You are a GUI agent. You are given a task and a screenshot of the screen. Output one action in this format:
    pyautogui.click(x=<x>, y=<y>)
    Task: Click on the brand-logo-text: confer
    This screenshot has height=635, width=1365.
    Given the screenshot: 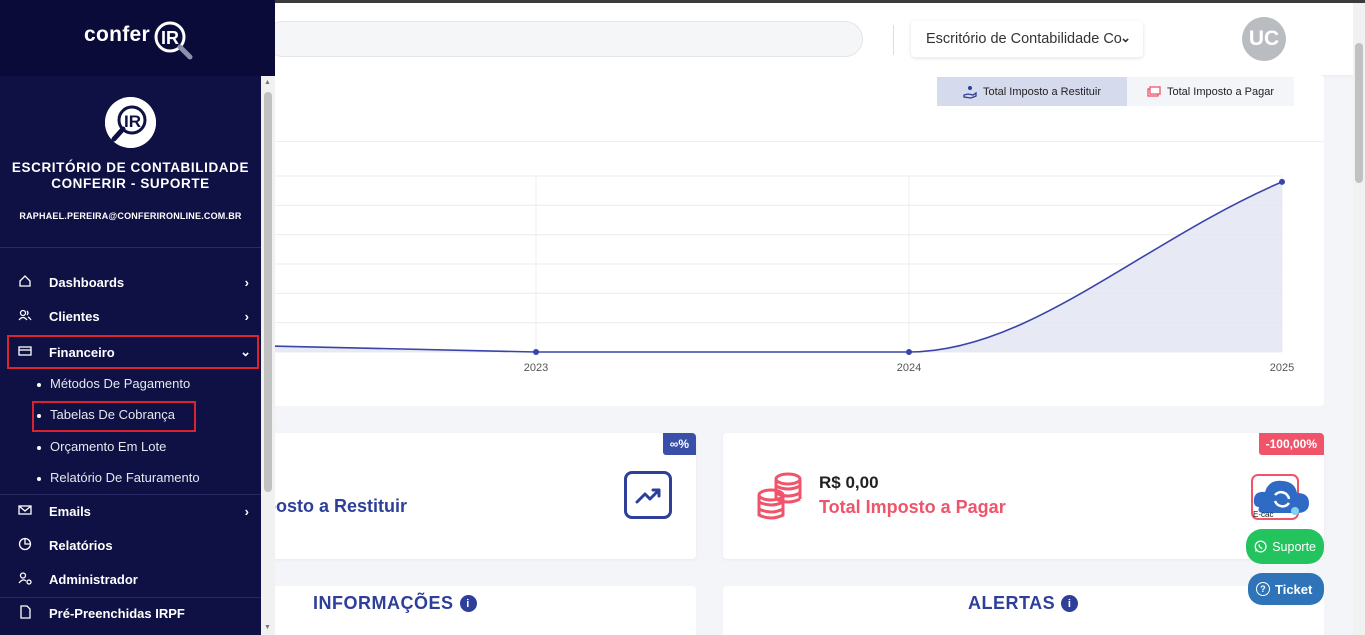 What is the action you would take?
    pyautogui.click(x=117, y=34)
    